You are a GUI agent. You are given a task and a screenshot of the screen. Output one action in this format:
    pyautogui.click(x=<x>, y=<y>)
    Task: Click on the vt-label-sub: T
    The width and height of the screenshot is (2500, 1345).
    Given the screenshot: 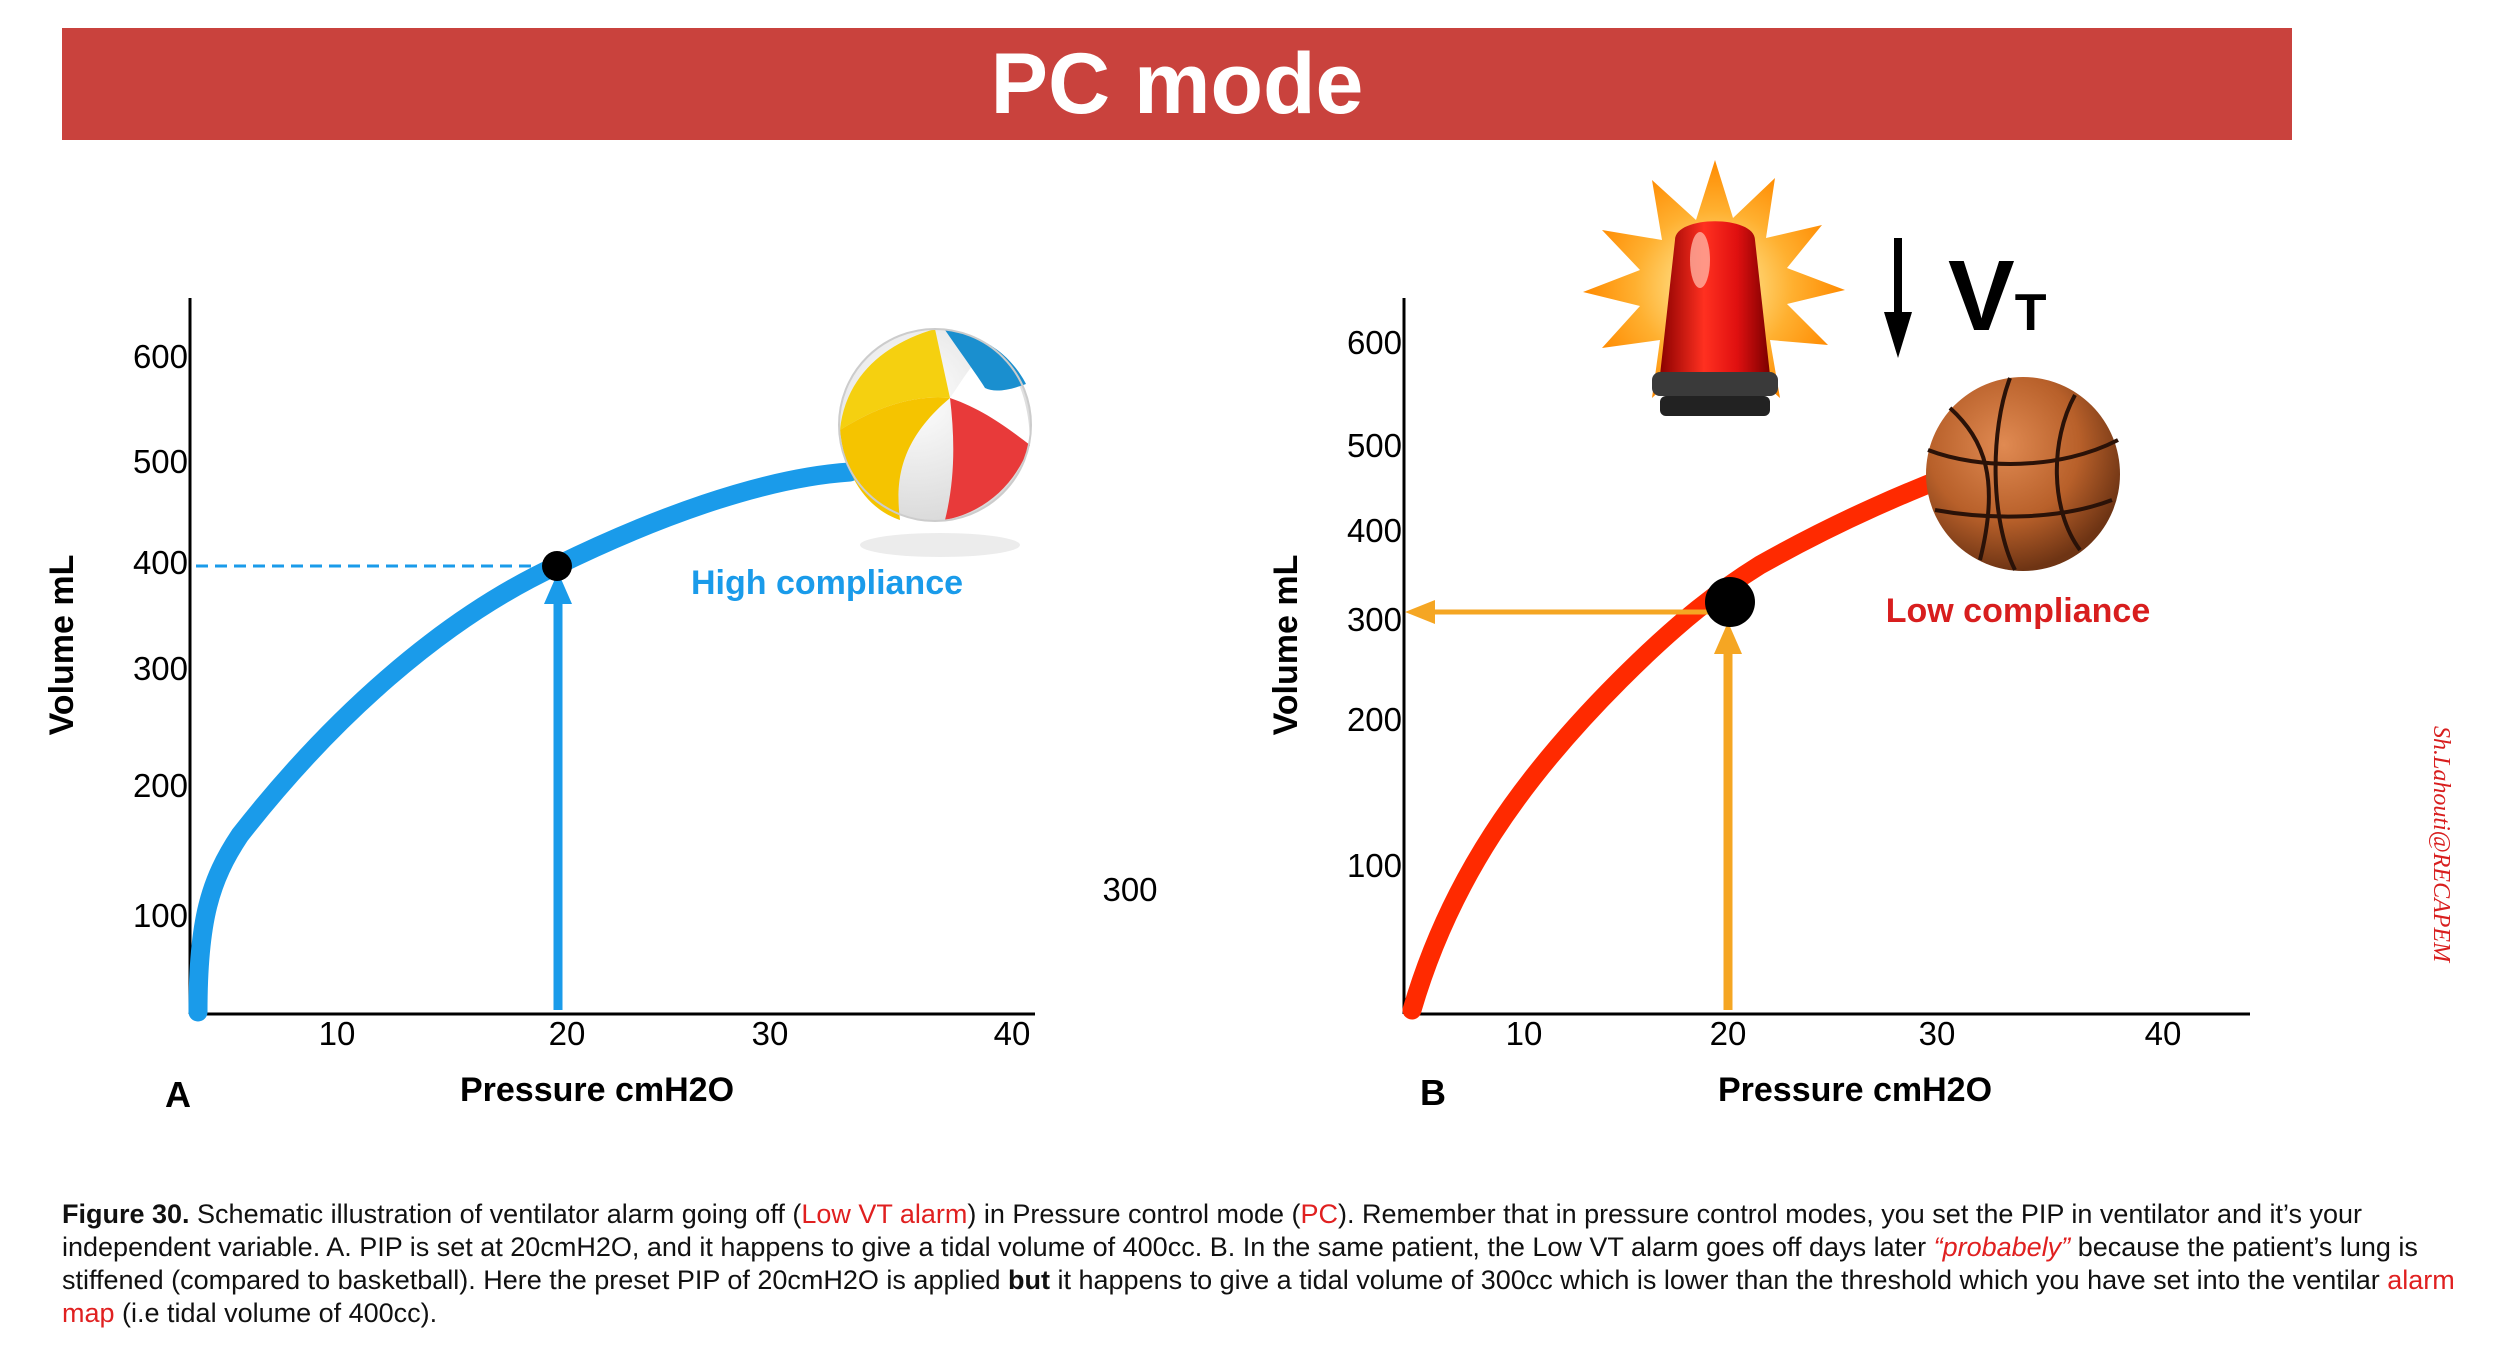 What is the action you would take?
    pyautogui.click(x=2031, y=313)
    